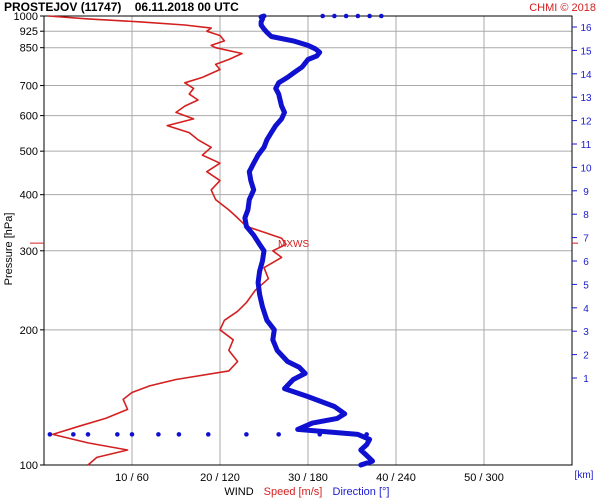 The image size is (600, 500). Describe the element at coordinates (586, 122) in the screenshot. I see `km-tick-label: 12` at that location.